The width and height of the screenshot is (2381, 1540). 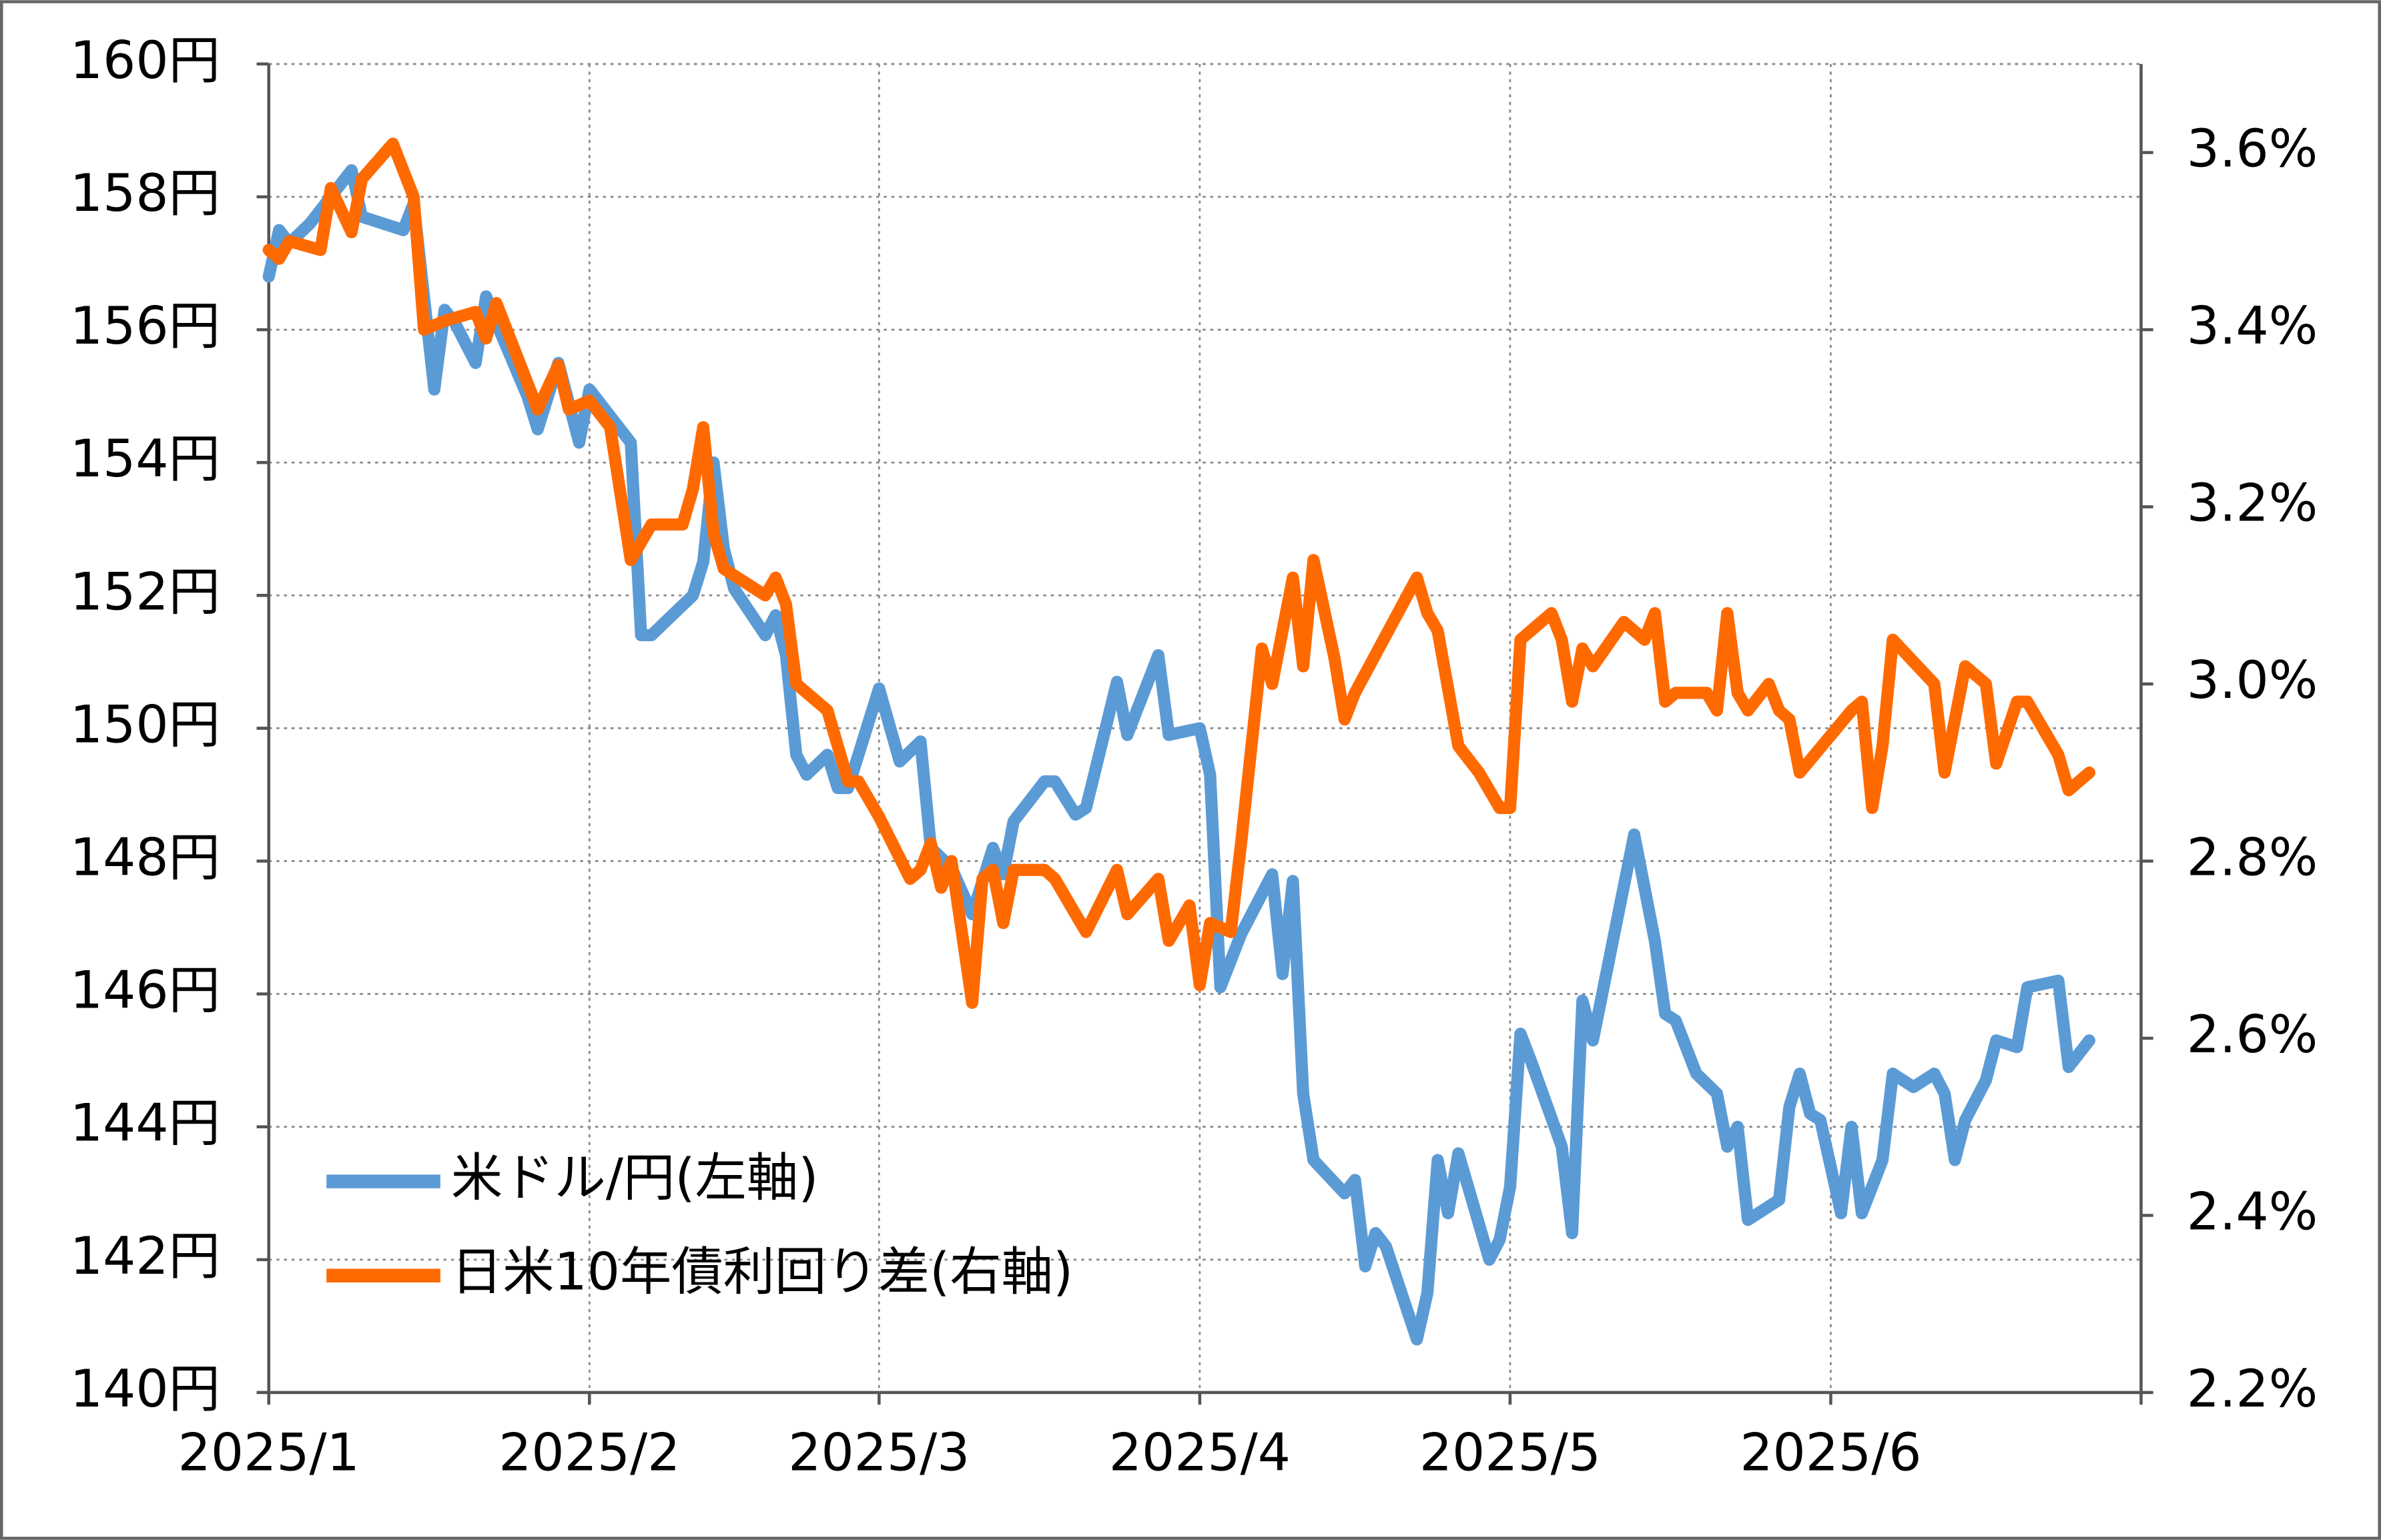 What do you see at coordinates (2252, 1389) in the screenshot?
I see `y2-tick-label: 2.2%` at bounding box center [2252, 1389].